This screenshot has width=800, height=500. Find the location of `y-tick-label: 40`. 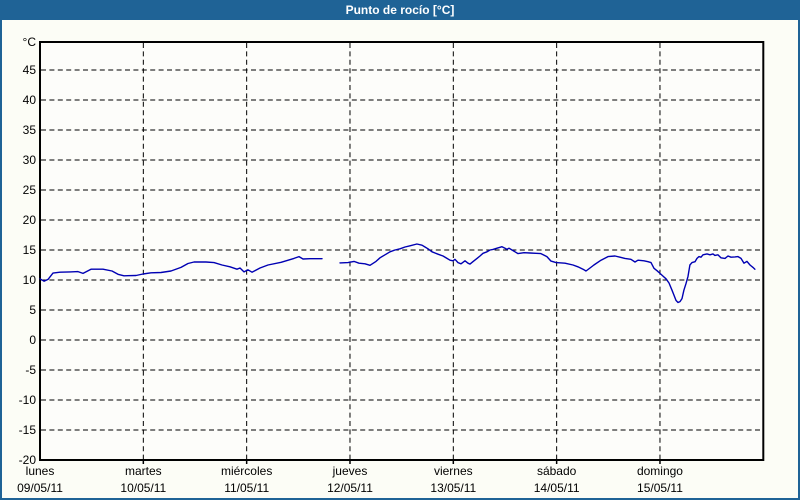

y-tick-label: 40 is located at coordinates (29, 100).